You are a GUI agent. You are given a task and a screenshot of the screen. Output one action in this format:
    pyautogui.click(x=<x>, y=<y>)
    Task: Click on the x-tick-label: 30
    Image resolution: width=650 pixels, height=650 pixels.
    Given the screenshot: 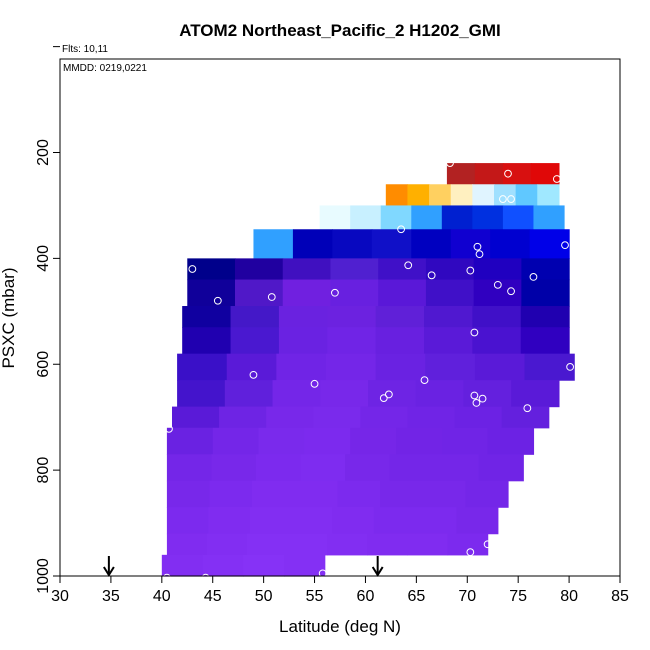 What is the action you would take?
    pyautogui.click(x=60, y=596)
    